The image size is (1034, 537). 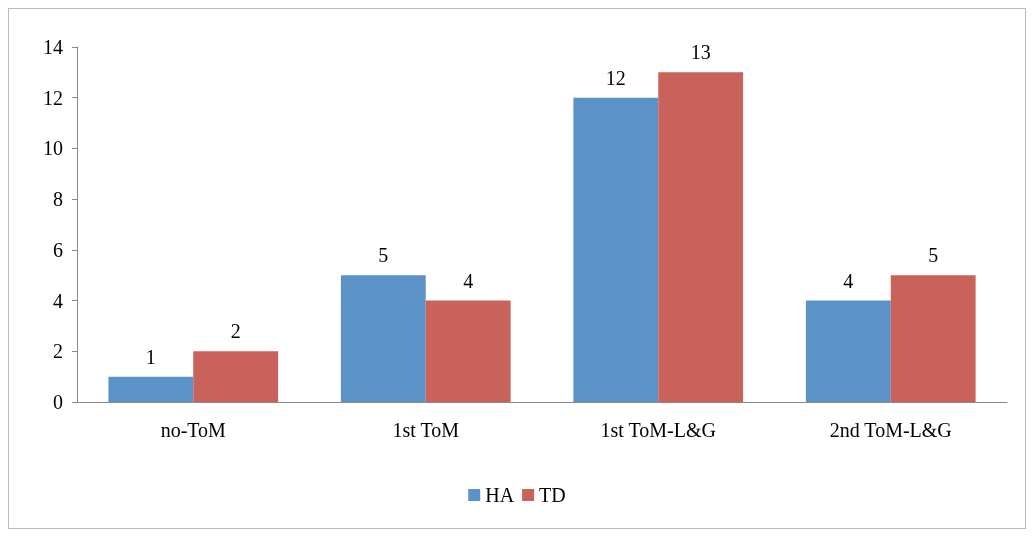 What do you see at coordinates (53, 148) in the screenshot?
I see `y-tick-label: 10` at bounding box center [53, 148].